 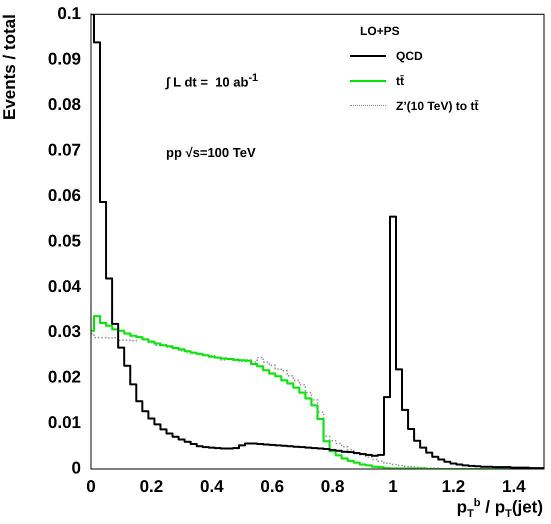 I want to click on annotation: ∫ L dt = 10 ab$^{-1}$, so click(x=212, y=81).